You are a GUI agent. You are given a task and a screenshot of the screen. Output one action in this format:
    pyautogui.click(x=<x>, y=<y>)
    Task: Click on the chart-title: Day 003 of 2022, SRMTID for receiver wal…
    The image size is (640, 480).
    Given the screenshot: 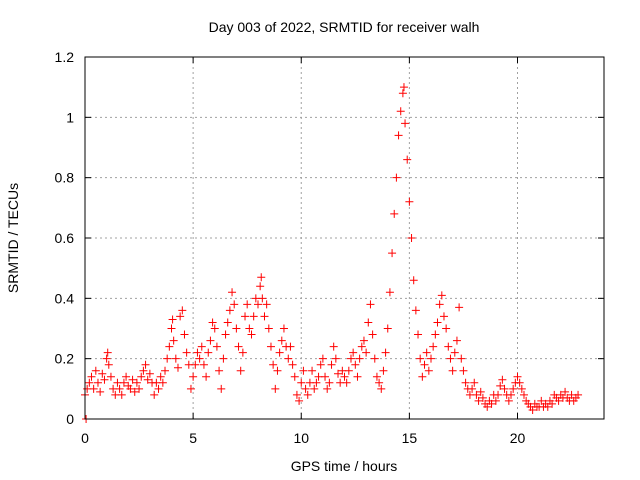 What is the action you would take?
    pyautogui.click(x=344, y=27)
    